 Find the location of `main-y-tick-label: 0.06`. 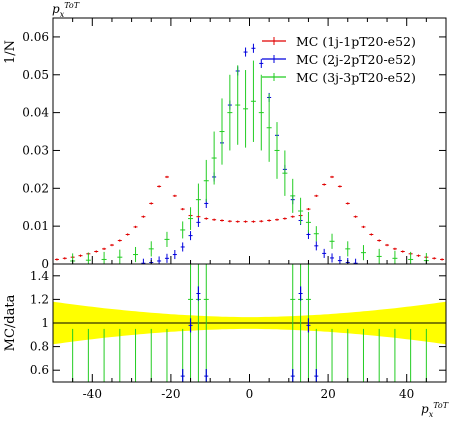

main-y-tick-label: 0.06 is located at coordinates (35, 37).